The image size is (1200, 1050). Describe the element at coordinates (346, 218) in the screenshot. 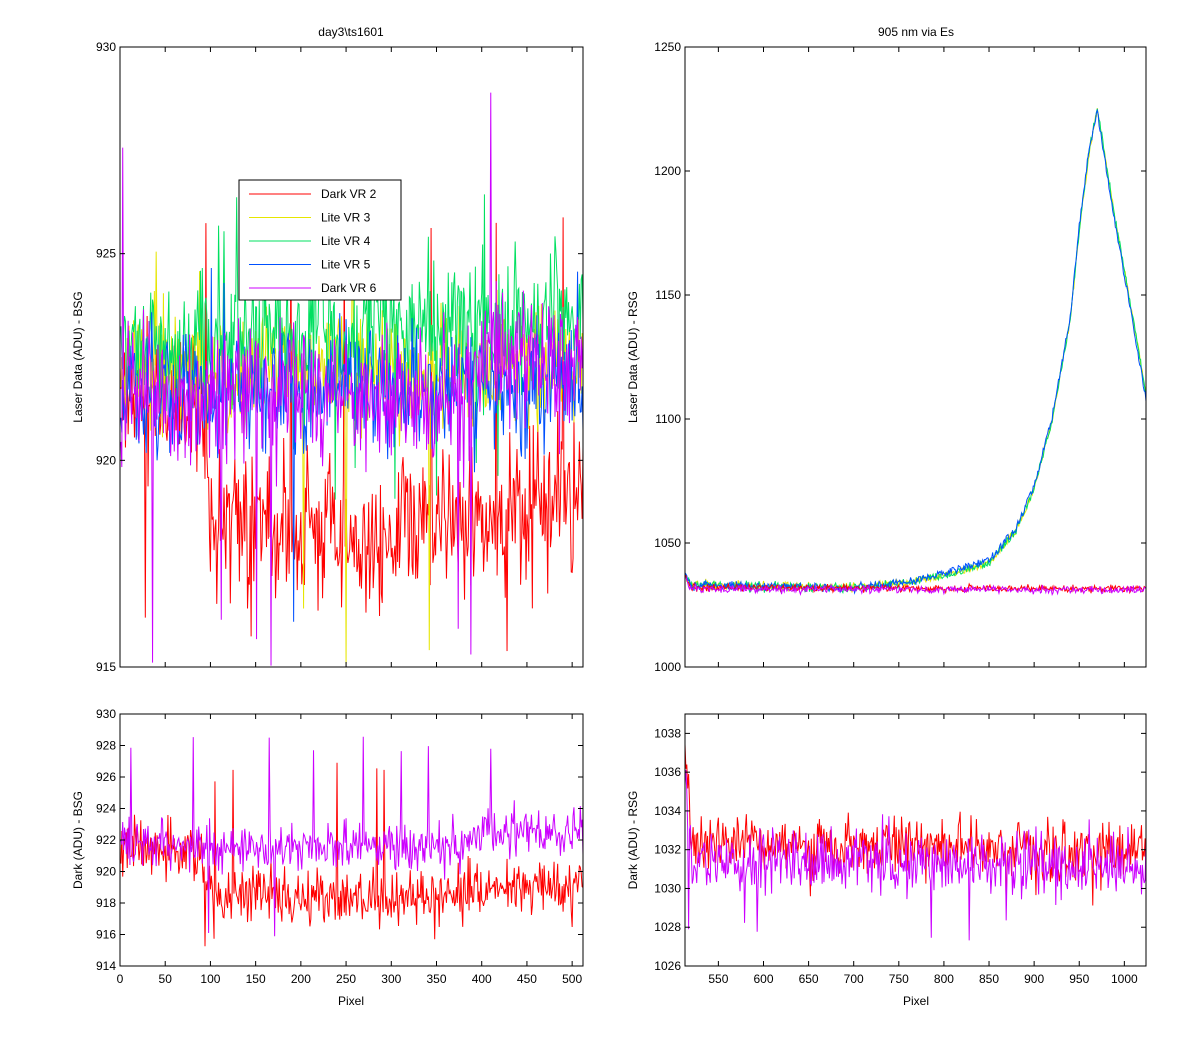

I see `legend-label: Lite VR 3` at that location.